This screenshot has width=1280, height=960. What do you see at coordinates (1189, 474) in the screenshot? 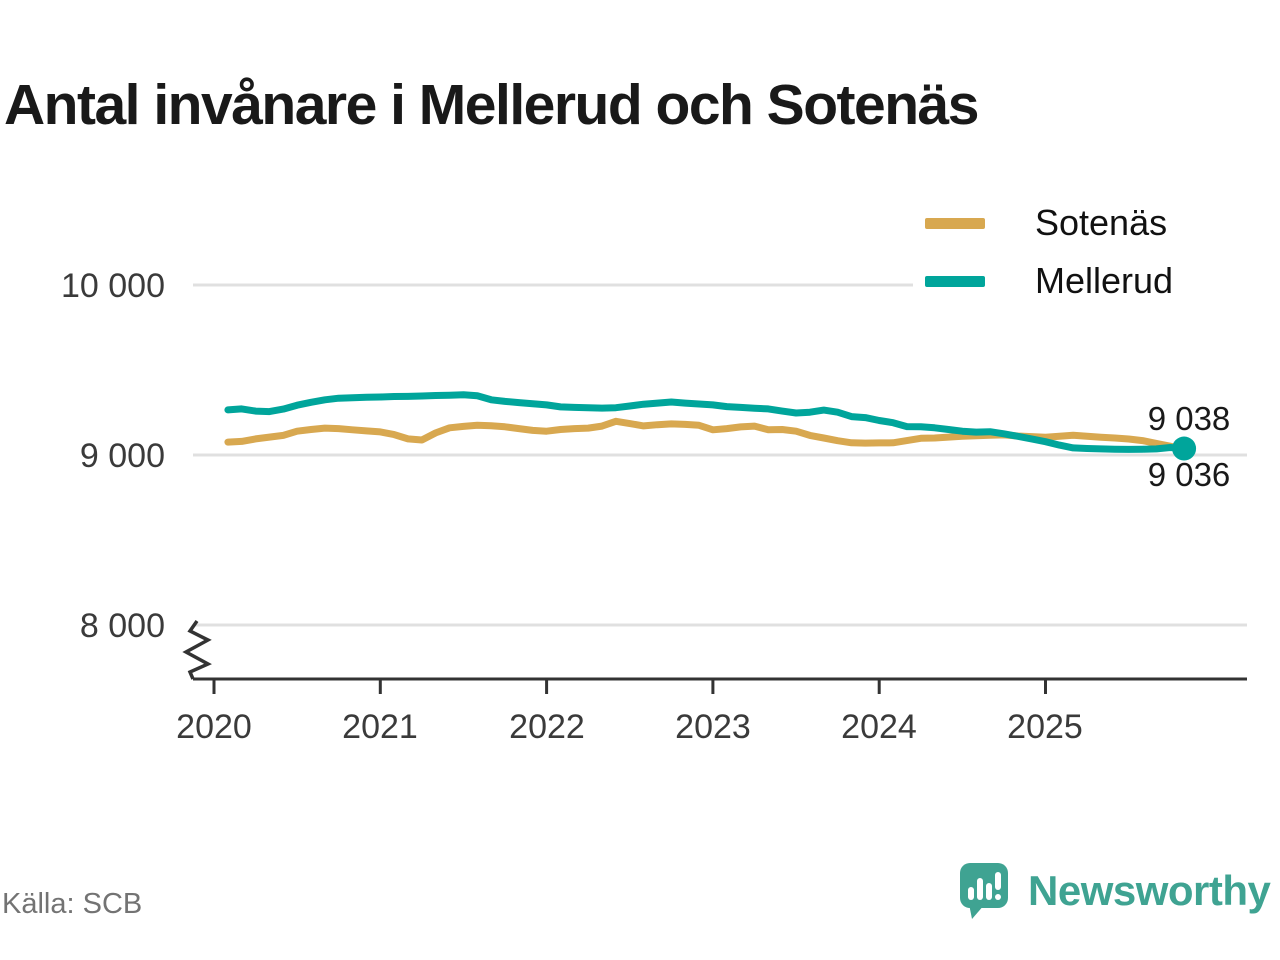
I see `end-value-label-sotenas: 9 036` at bounding box center [1189, 474].